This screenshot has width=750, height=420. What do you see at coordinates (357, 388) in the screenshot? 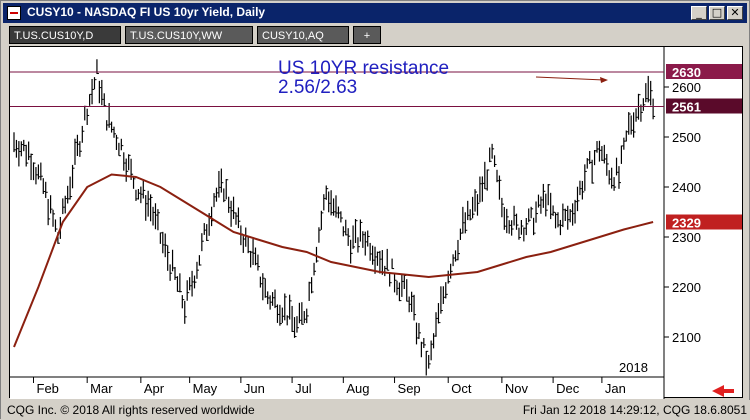
I see `x-tick-label: Aug` at bounding box center [357, 388].